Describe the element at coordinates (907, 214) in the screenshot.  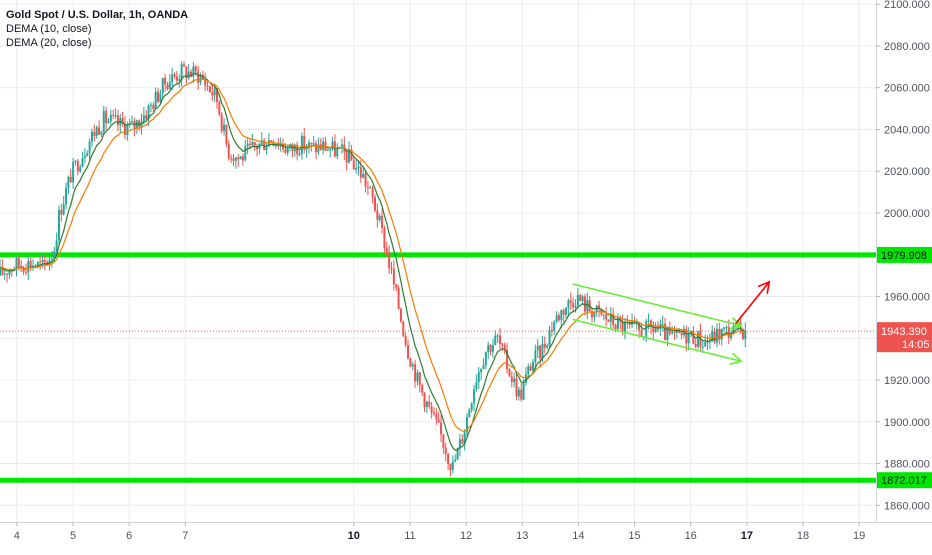
I see `price-tick-label: 2000.000` at that location.